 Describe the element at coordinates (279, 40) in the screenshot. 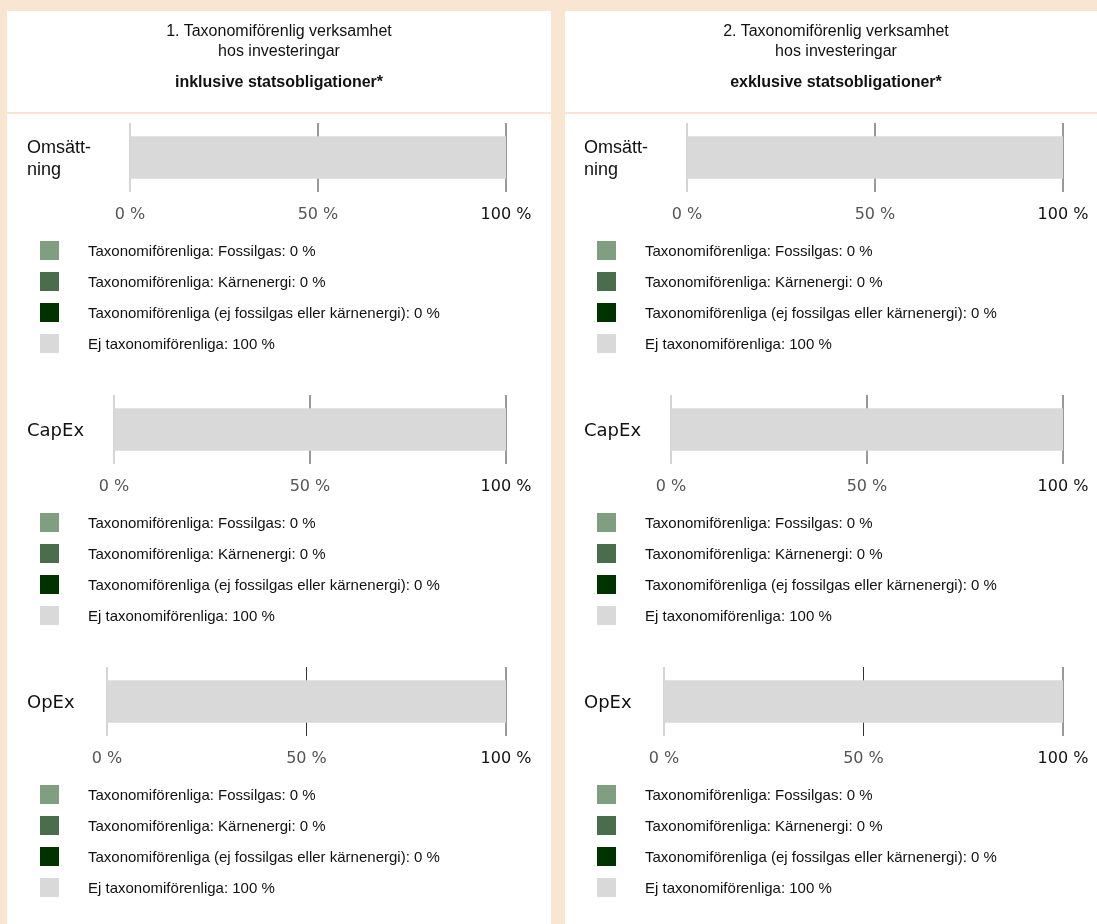

I see `chart-title: 1. Taxonomiförenlig verksamhet hos investeringar` at that location.